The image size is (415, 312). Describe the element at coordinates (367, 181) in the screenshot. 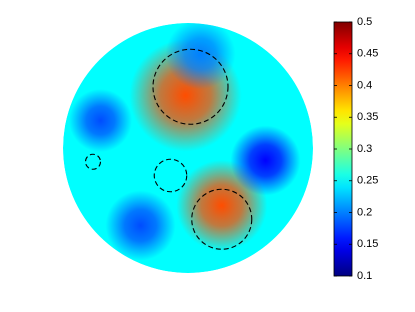

I see `colorbar-tick-label: 0.25` at that location.